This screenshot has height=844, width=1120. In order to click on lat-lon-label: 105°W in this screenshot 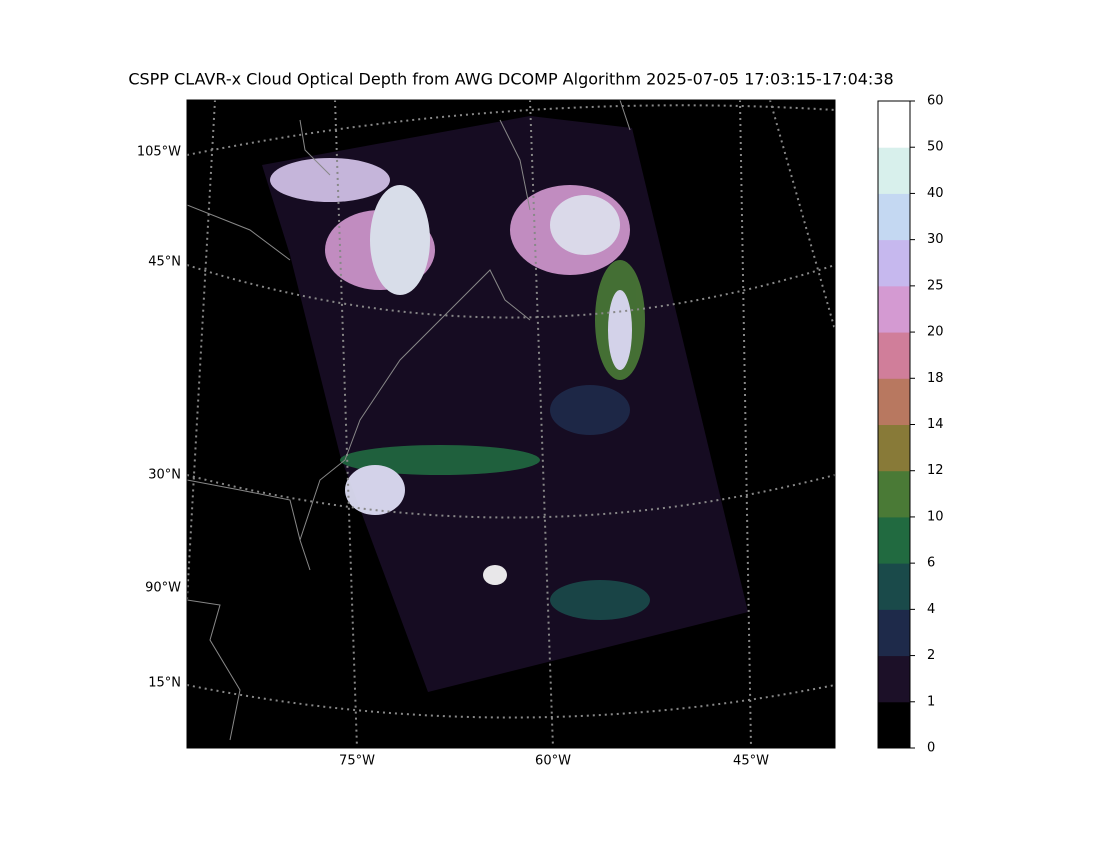, I will do `click(159, 152)`.